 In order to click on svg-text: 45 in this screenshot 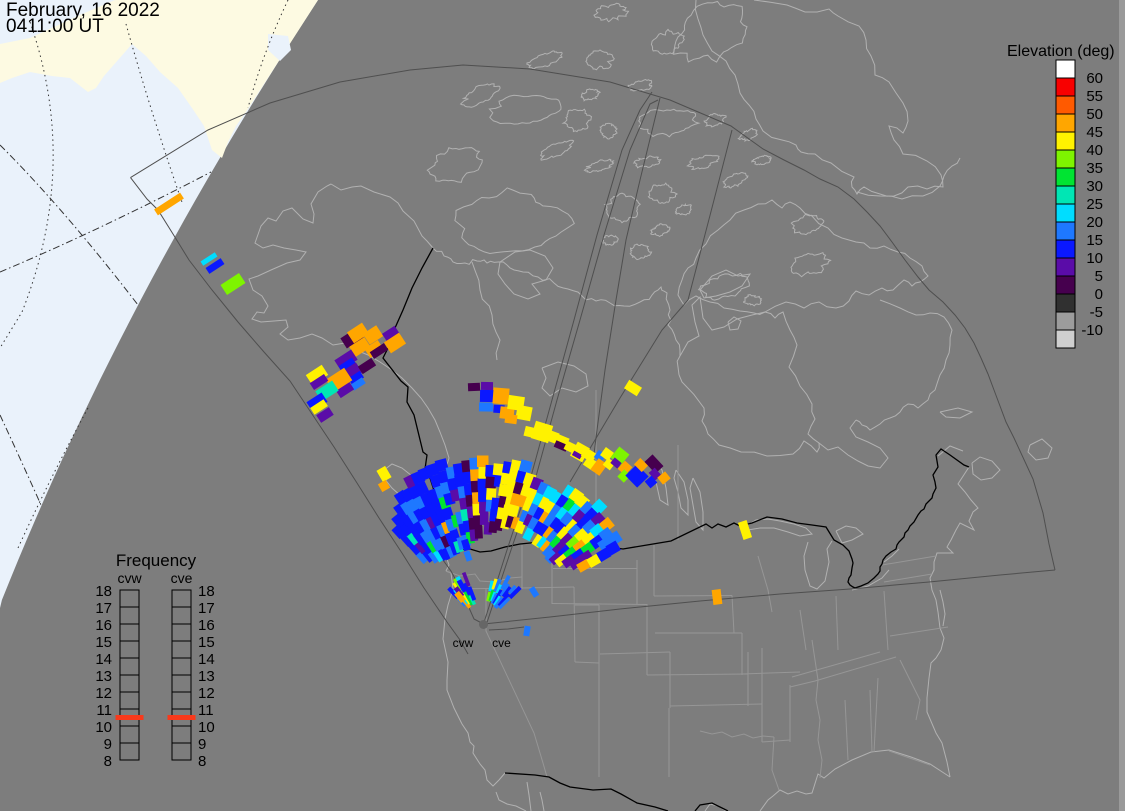, I will do `click(1094, 132)`.